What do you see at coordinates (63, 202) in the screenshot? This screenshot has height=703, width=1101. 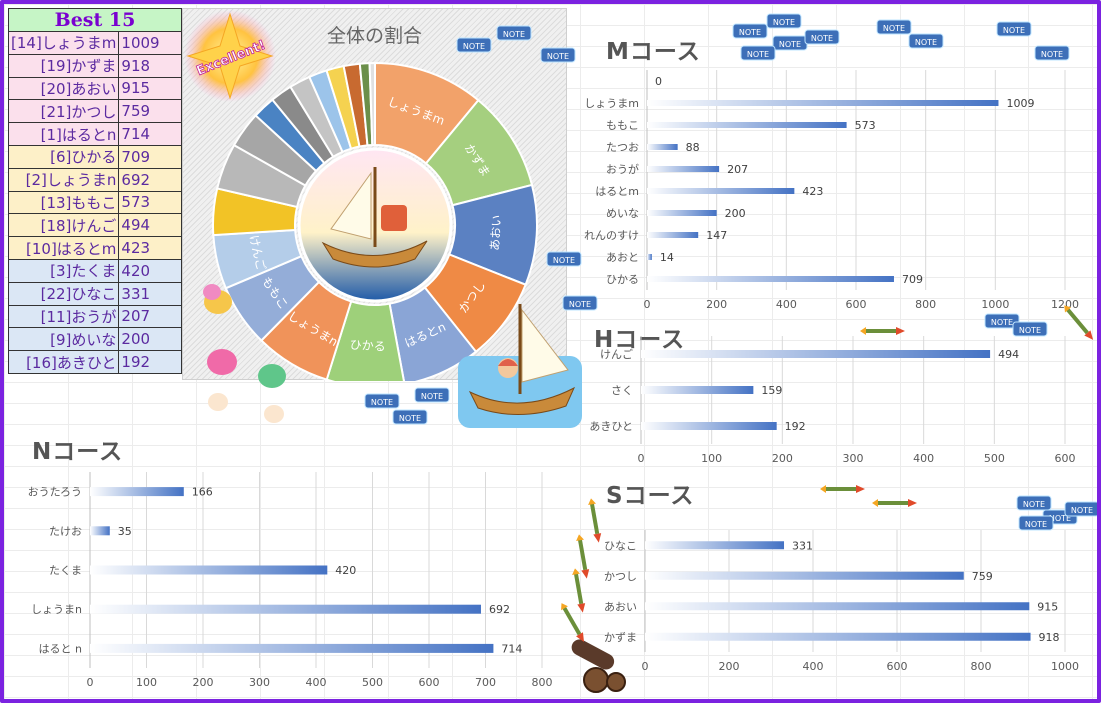 I see `ranking-name: [13]ももこ` at bounding box center [63, 202].